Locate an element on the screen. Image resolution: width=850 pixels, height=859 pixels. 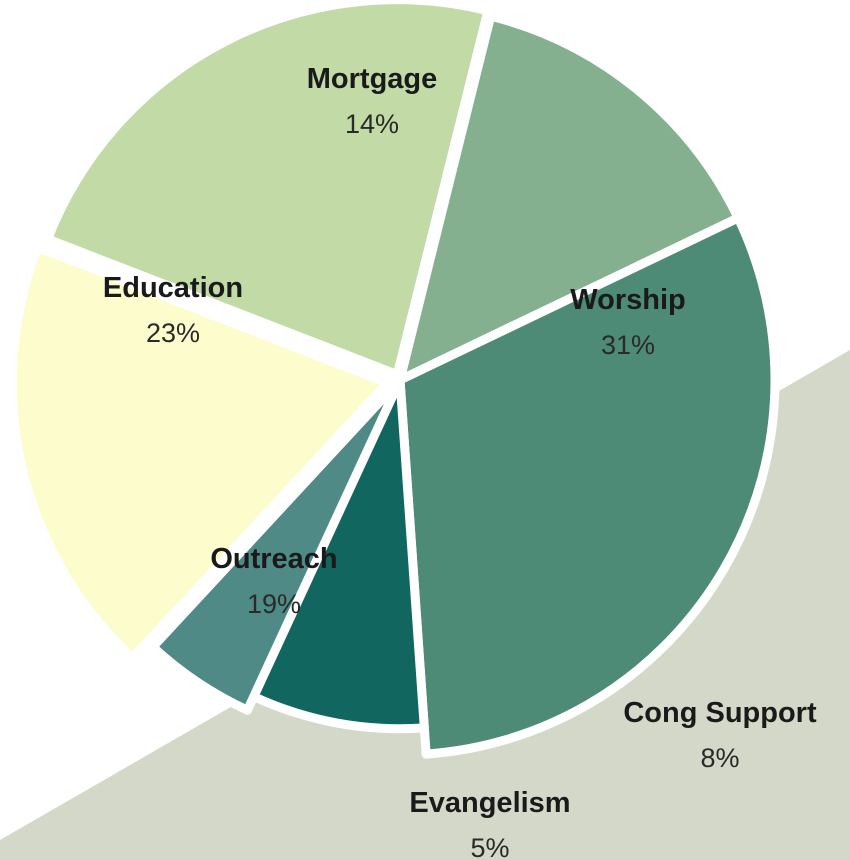
slice-percent: 14% is located at coordinates (372, 124).